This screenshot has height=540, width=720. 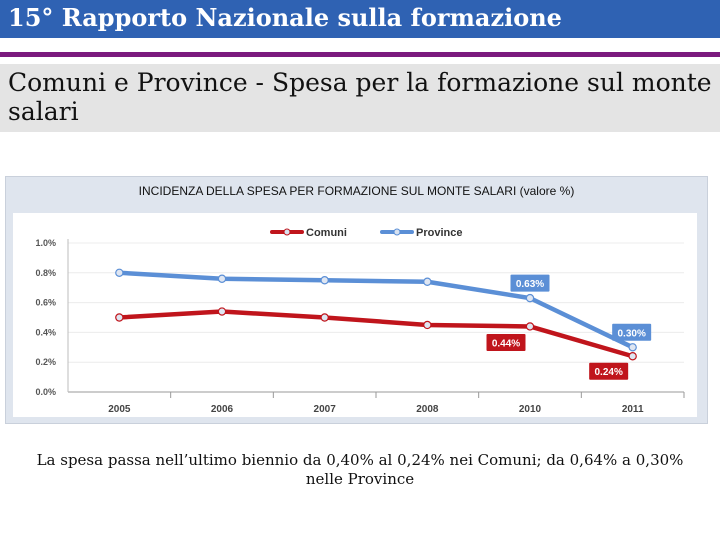 I want to click on data-label-comuni: 0.44%, so click(x=506, y=343).